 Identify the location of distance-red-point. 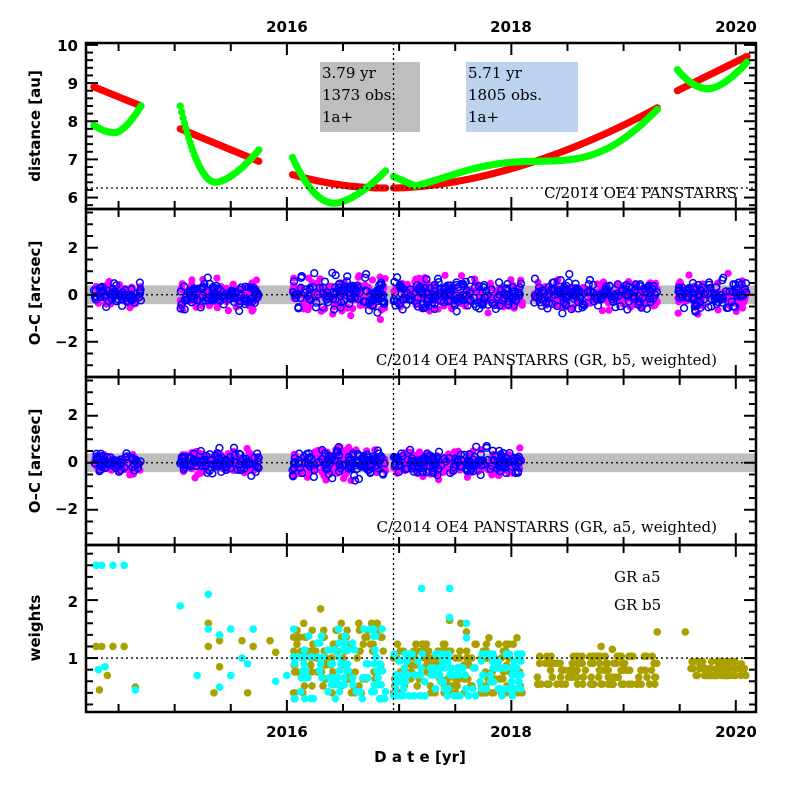
(259, 161).